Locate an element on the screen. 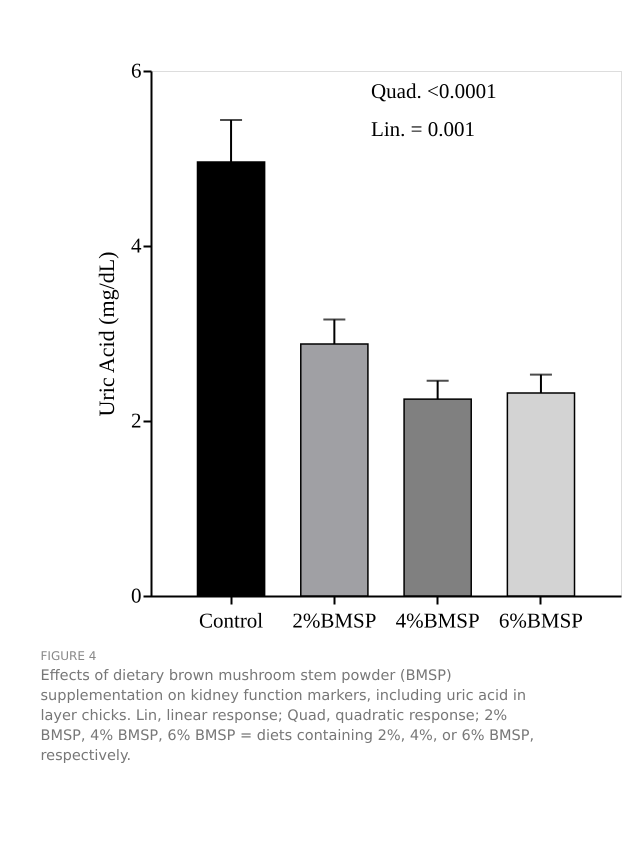 The height and width of the screenshot is (854, 642). y-tick-label: 4 is located at coordinates (136, 246).